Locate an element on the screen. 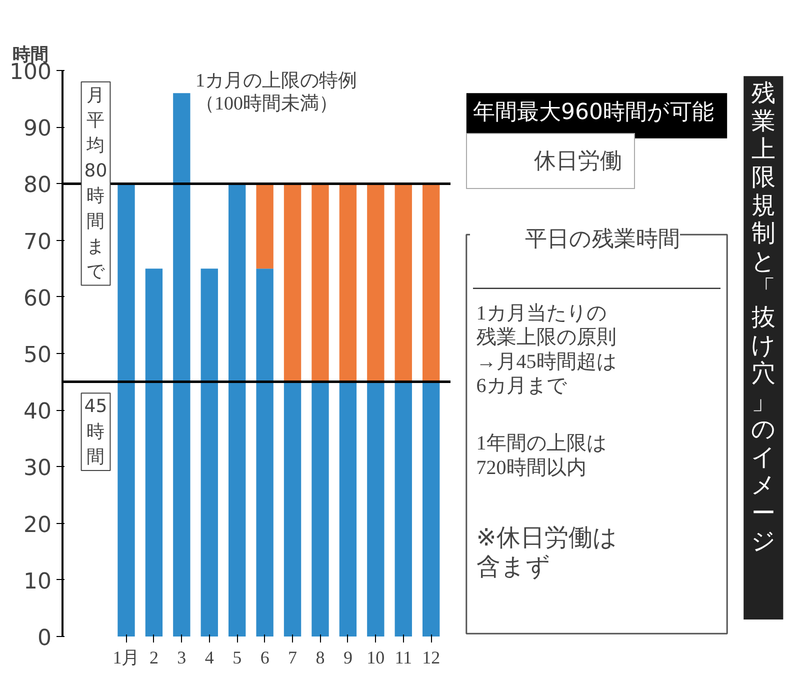 The width and height of the screenshot is (786, 696). y-tick-label: 90 is located at coordinates (38, 129).